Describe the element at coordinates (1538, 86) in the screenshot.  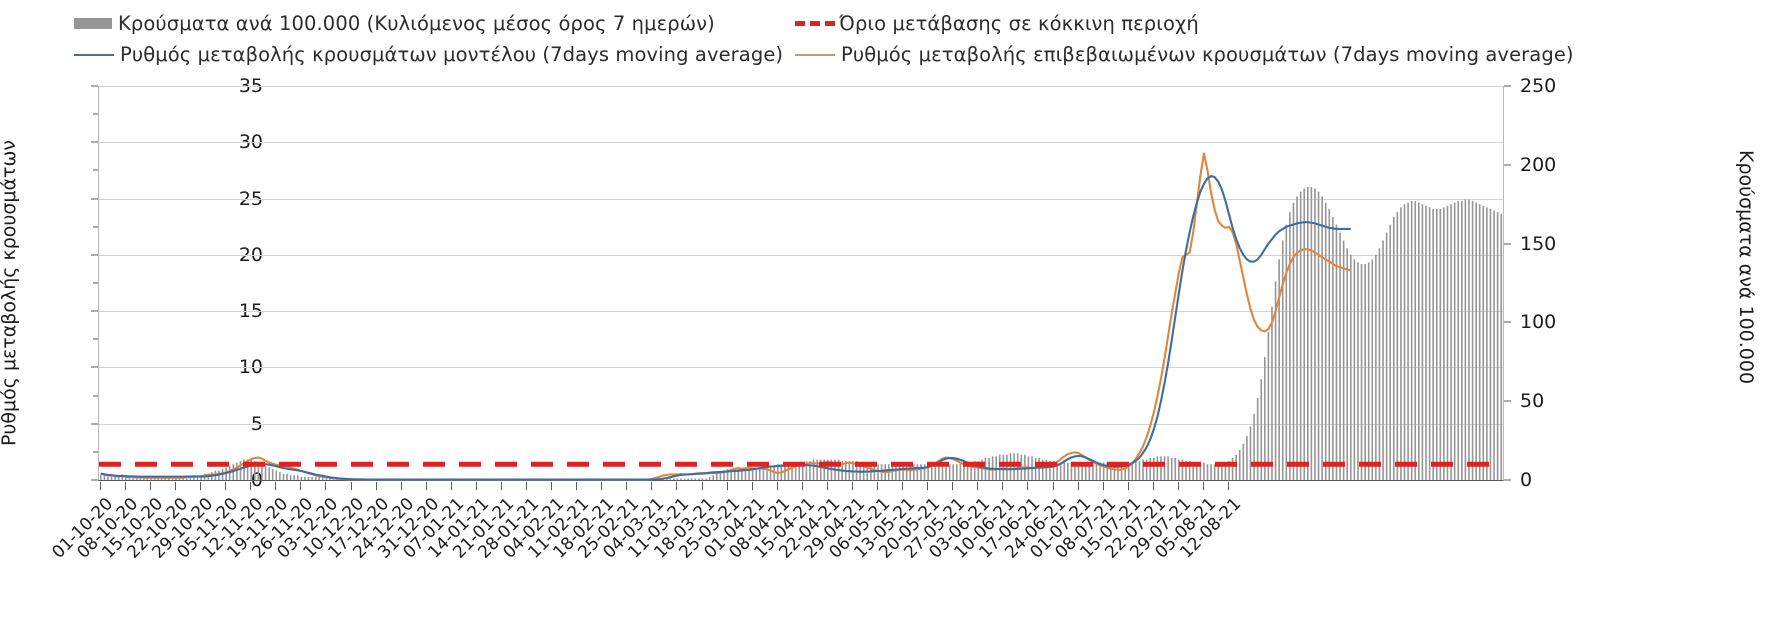
I see `right-axis-tick-label: 250` at that location.